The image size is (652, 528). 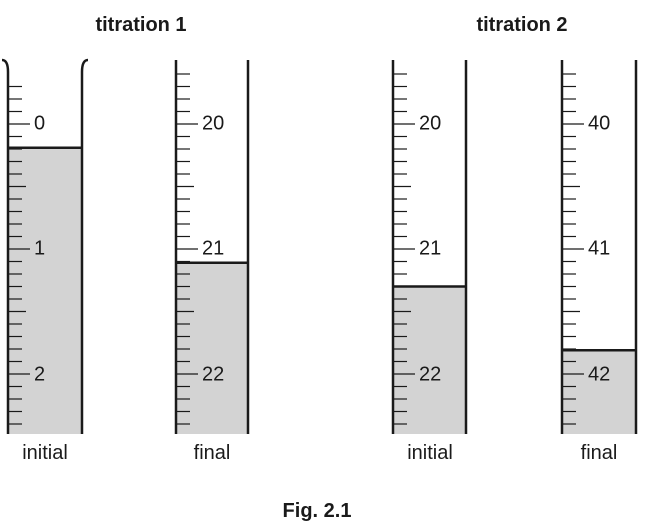 What do you see at coordinates (40, 123) in the screenshot?
I see `burette-1-scale-label: 0` at bounding box center [40, 123].